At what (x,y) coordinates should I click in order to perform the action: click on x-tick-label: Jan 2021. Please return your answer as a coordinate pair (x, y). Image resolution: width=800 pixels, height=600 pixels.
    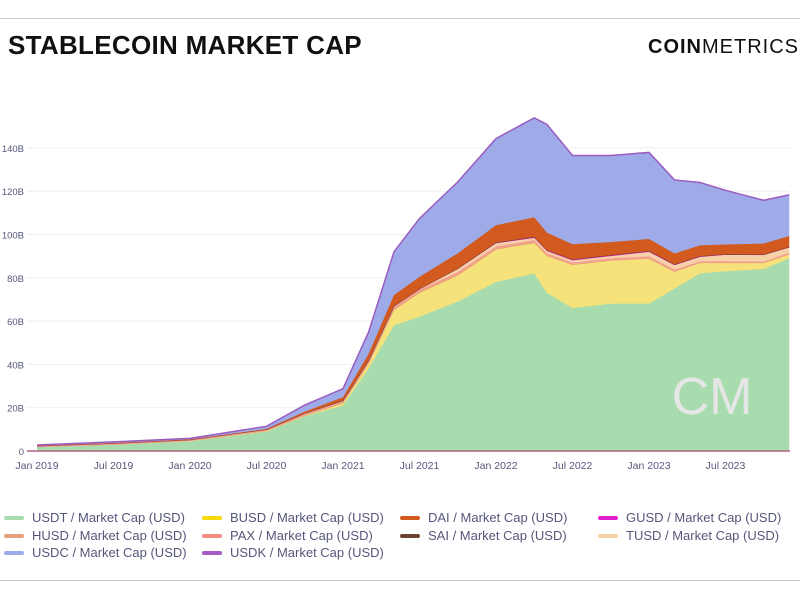
    Looking at the image, I should click on (342, 466).